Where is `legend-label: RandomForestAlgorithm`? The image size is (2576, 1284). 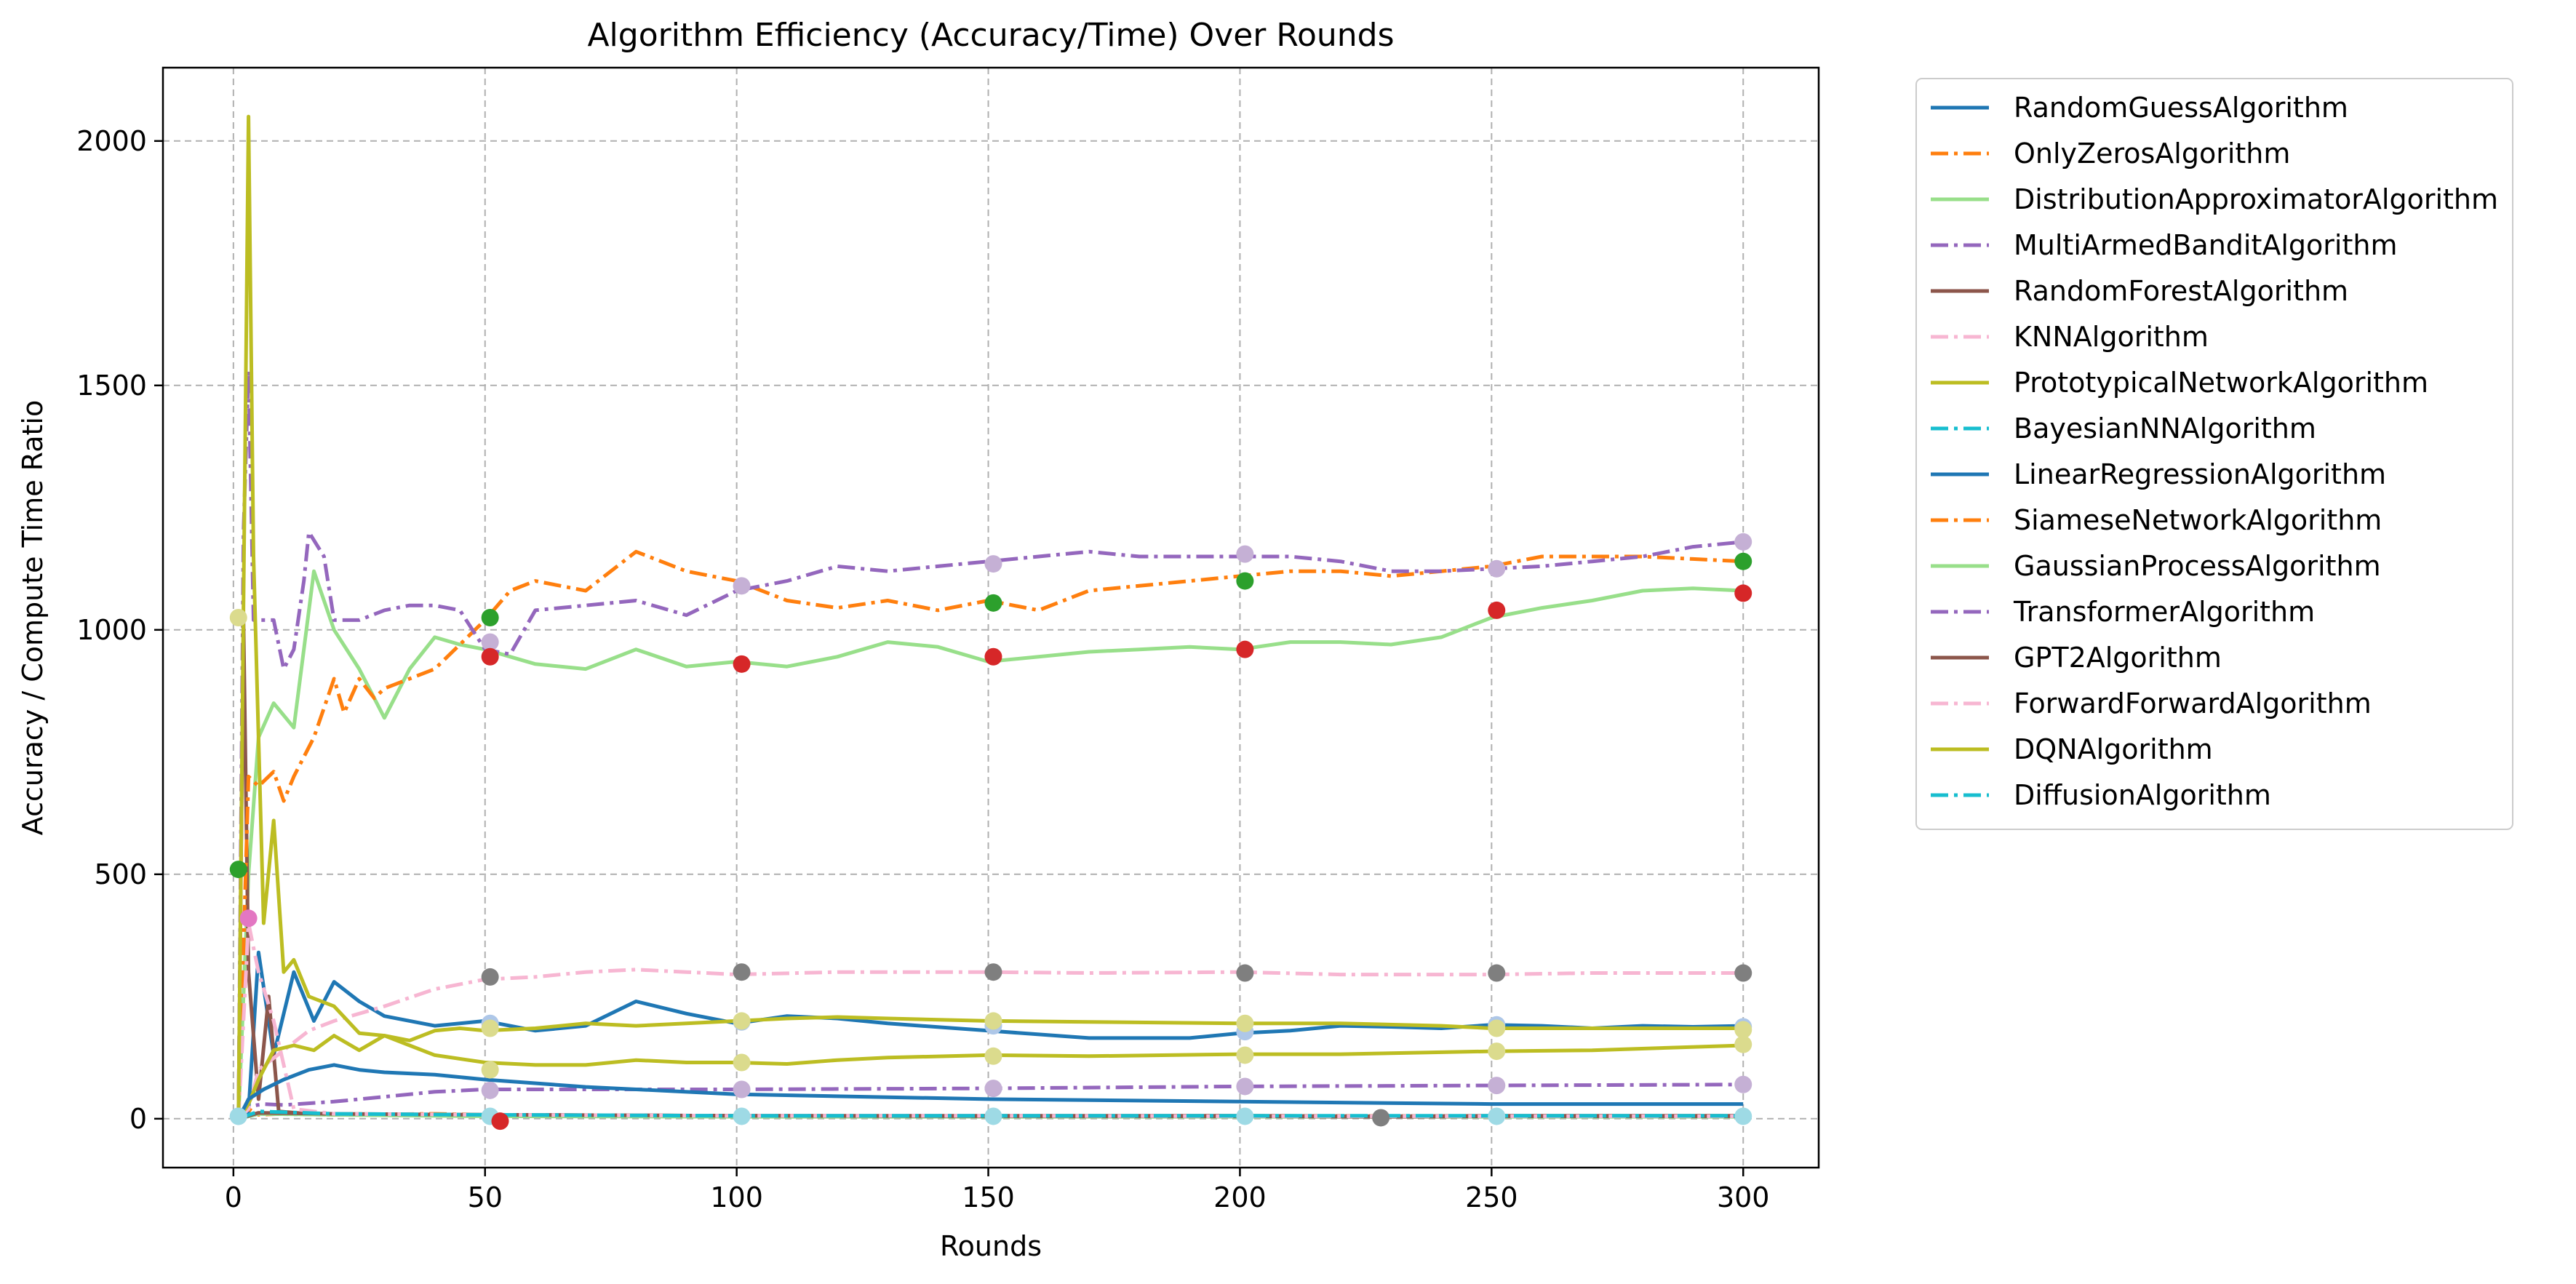
legend-label: RandomForestAlgorithm is located at coordinates (2181, 291).